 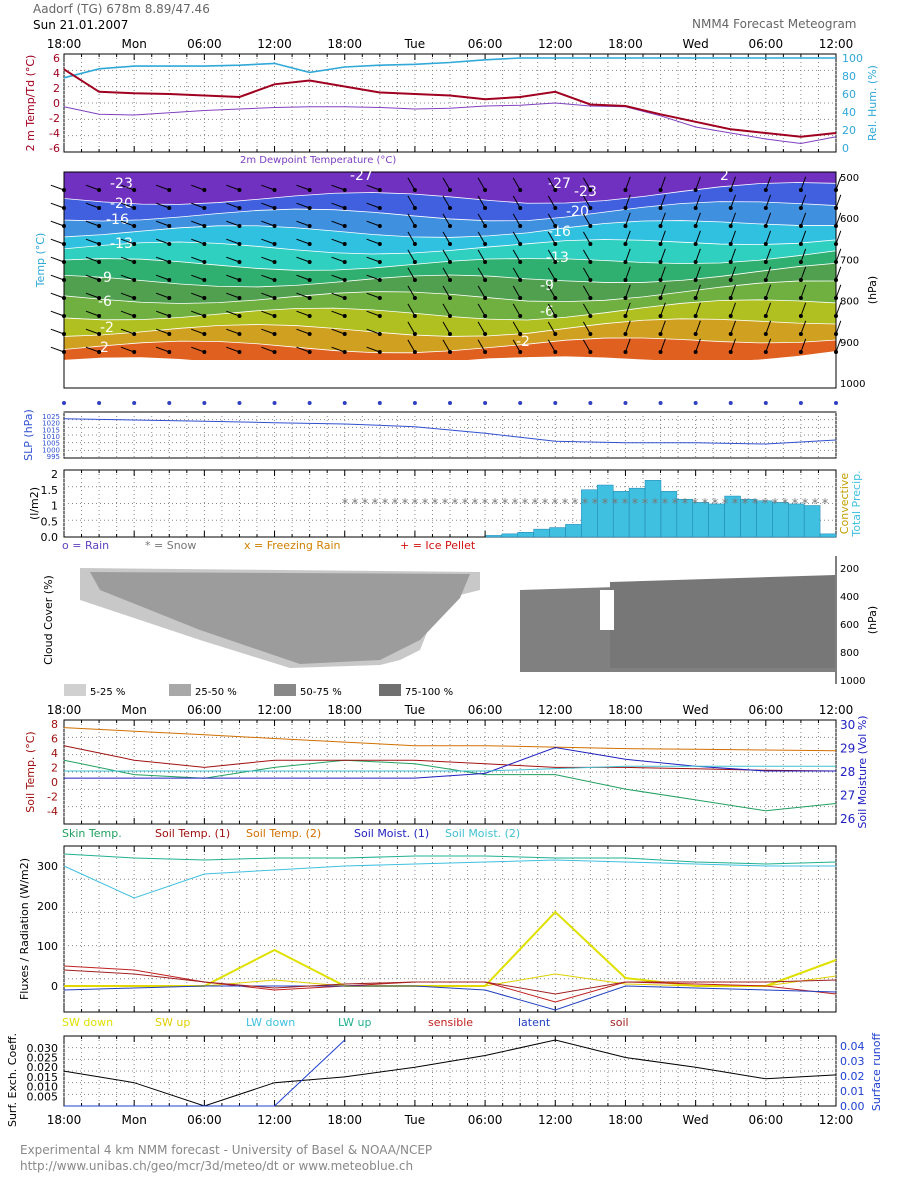 What do you see at coordinates (105, 278) in the screenshot?
I see `contour-label: -9` at bounding box center [105, 278].